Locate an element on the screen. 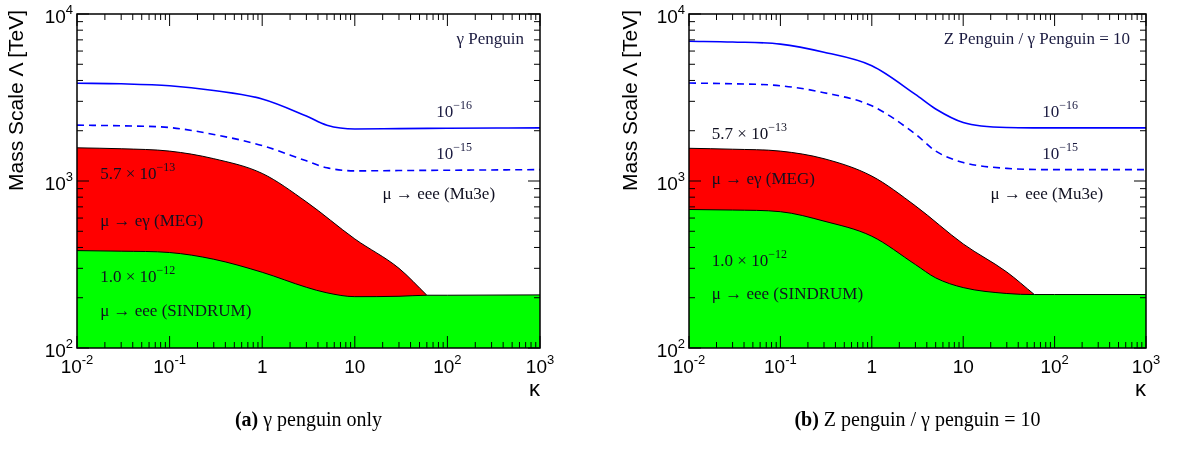  text: (a) γ penguin only is located at coordinates (308, 419).